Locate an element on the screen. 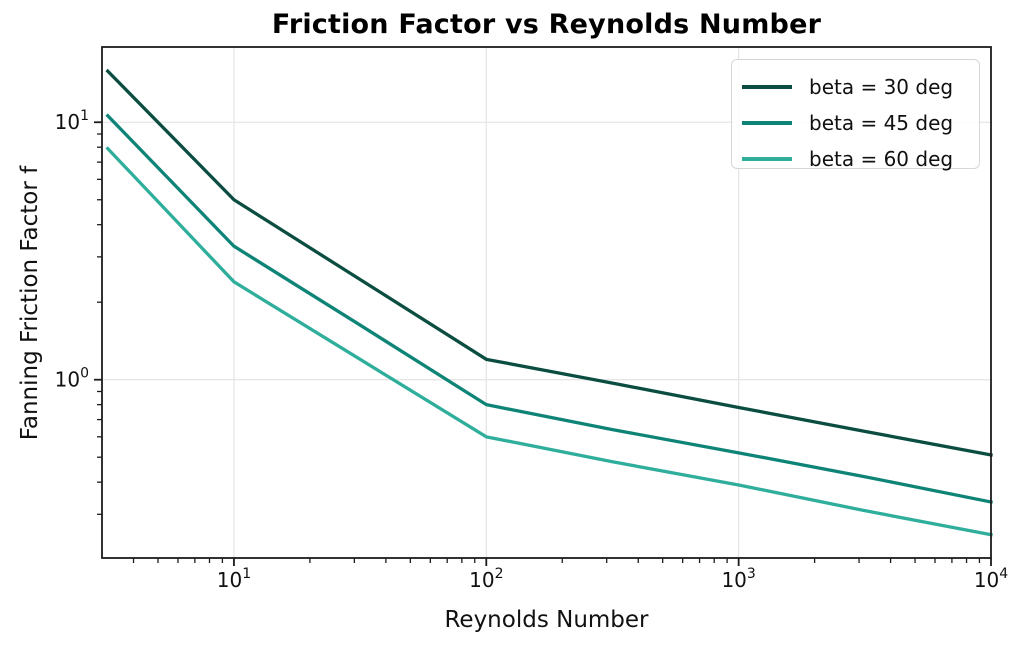 This screenshot has height=648, width=1025. legend-label: beta = 45 deg is located at coordinates (881, 123).